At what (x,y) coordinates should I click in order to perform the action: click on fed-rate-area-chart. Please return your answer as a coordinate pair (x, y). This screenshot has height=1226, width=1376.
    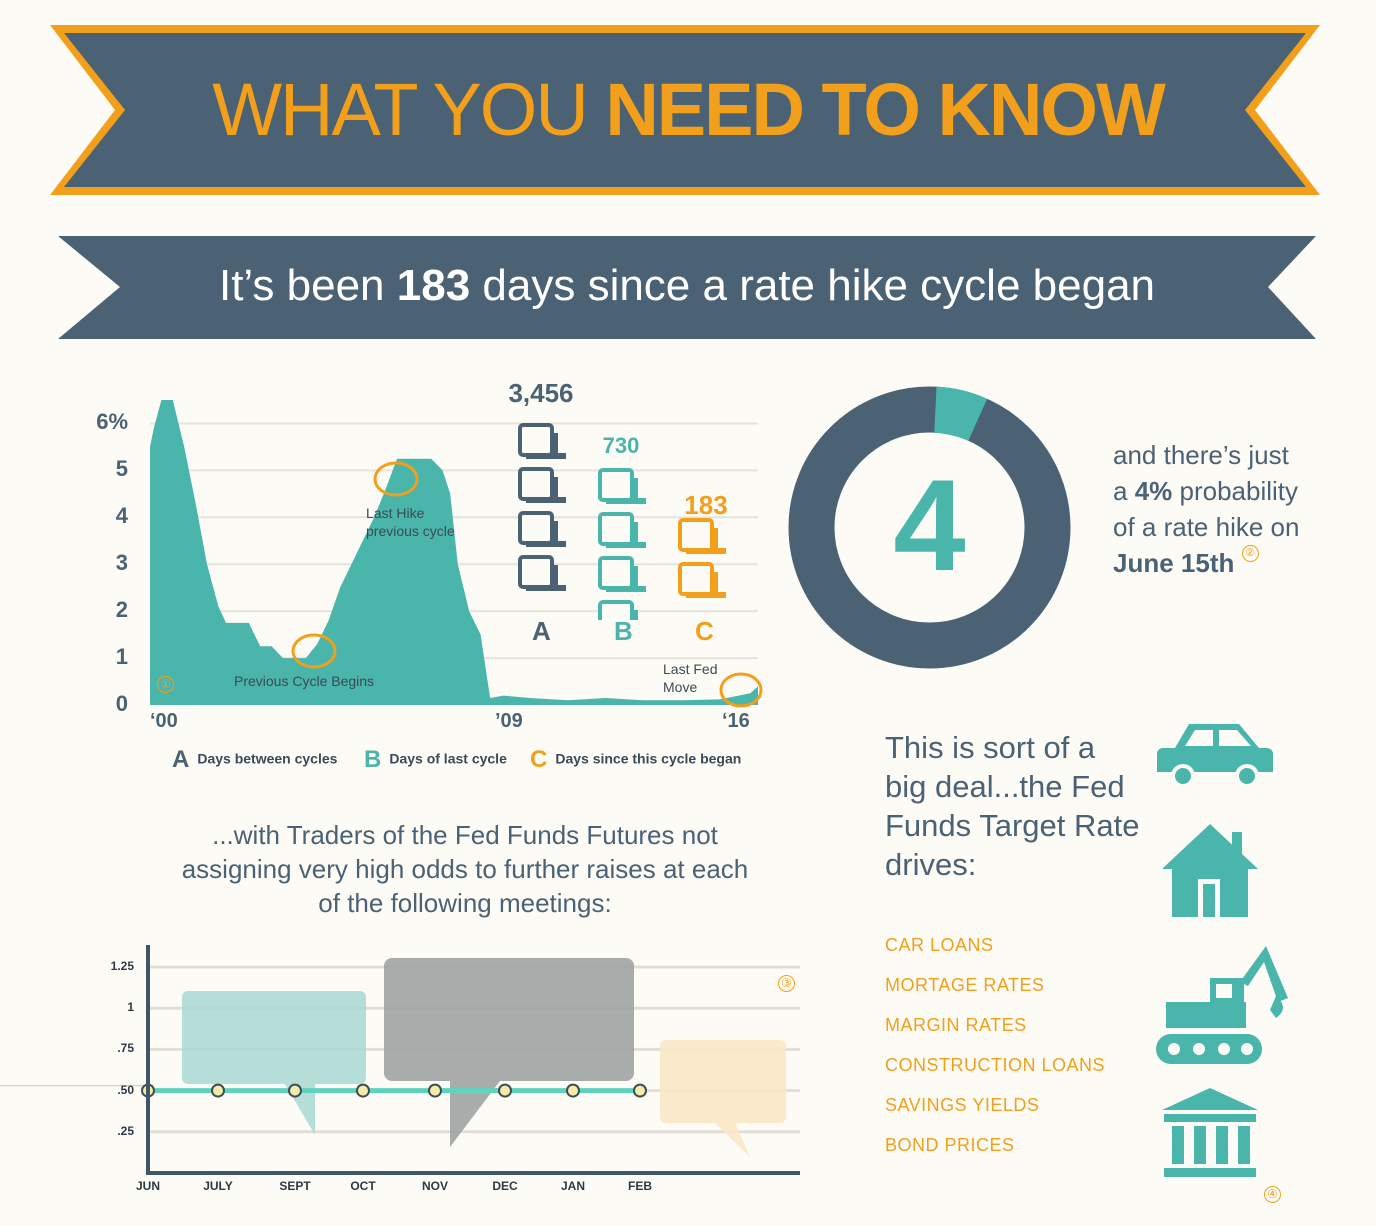
    Looking at the image, I should click on (456, 554).